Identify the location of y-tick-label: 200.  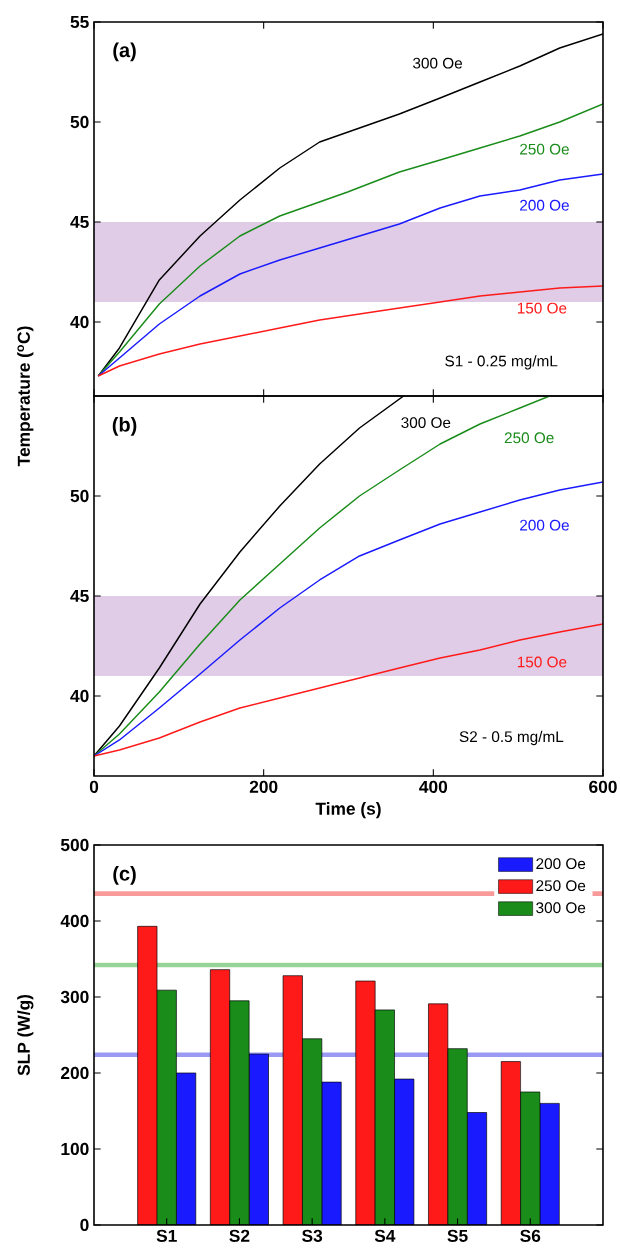
(74, 1073).